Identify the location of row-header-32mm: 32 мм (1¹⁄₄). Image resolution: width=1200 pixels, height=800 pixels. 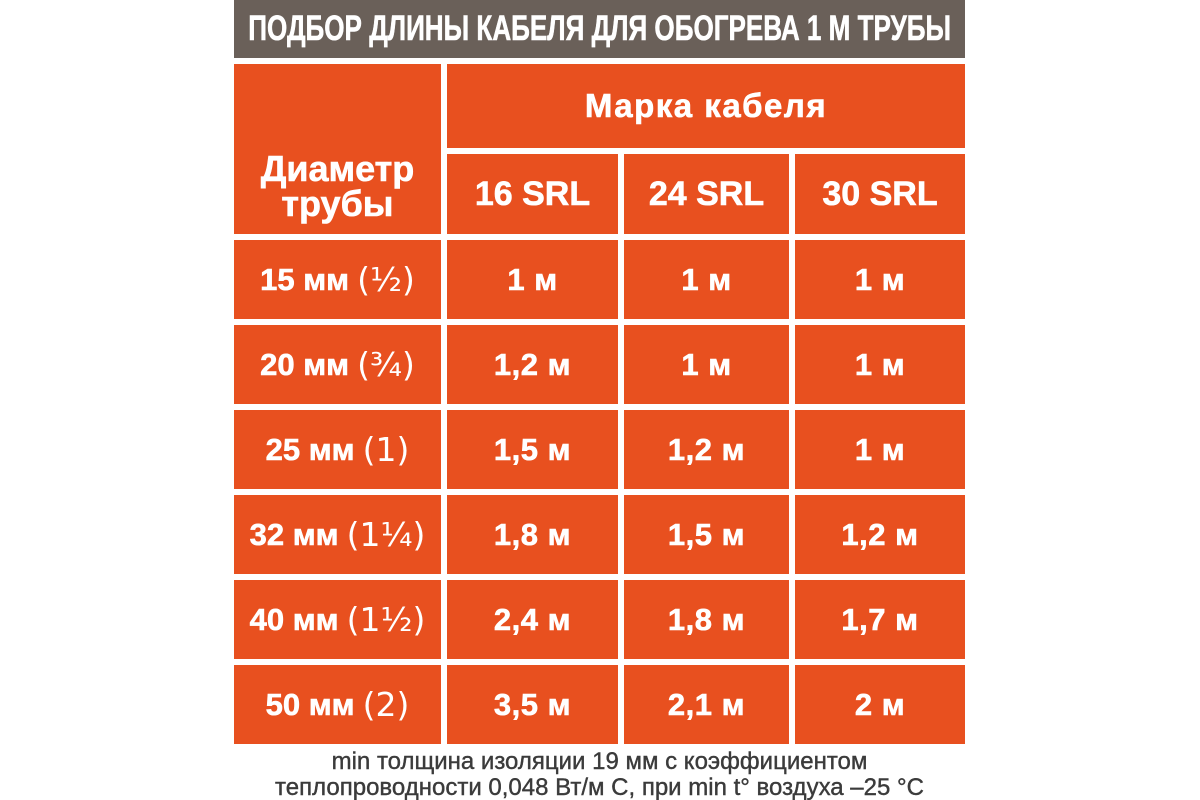
(337, 534).